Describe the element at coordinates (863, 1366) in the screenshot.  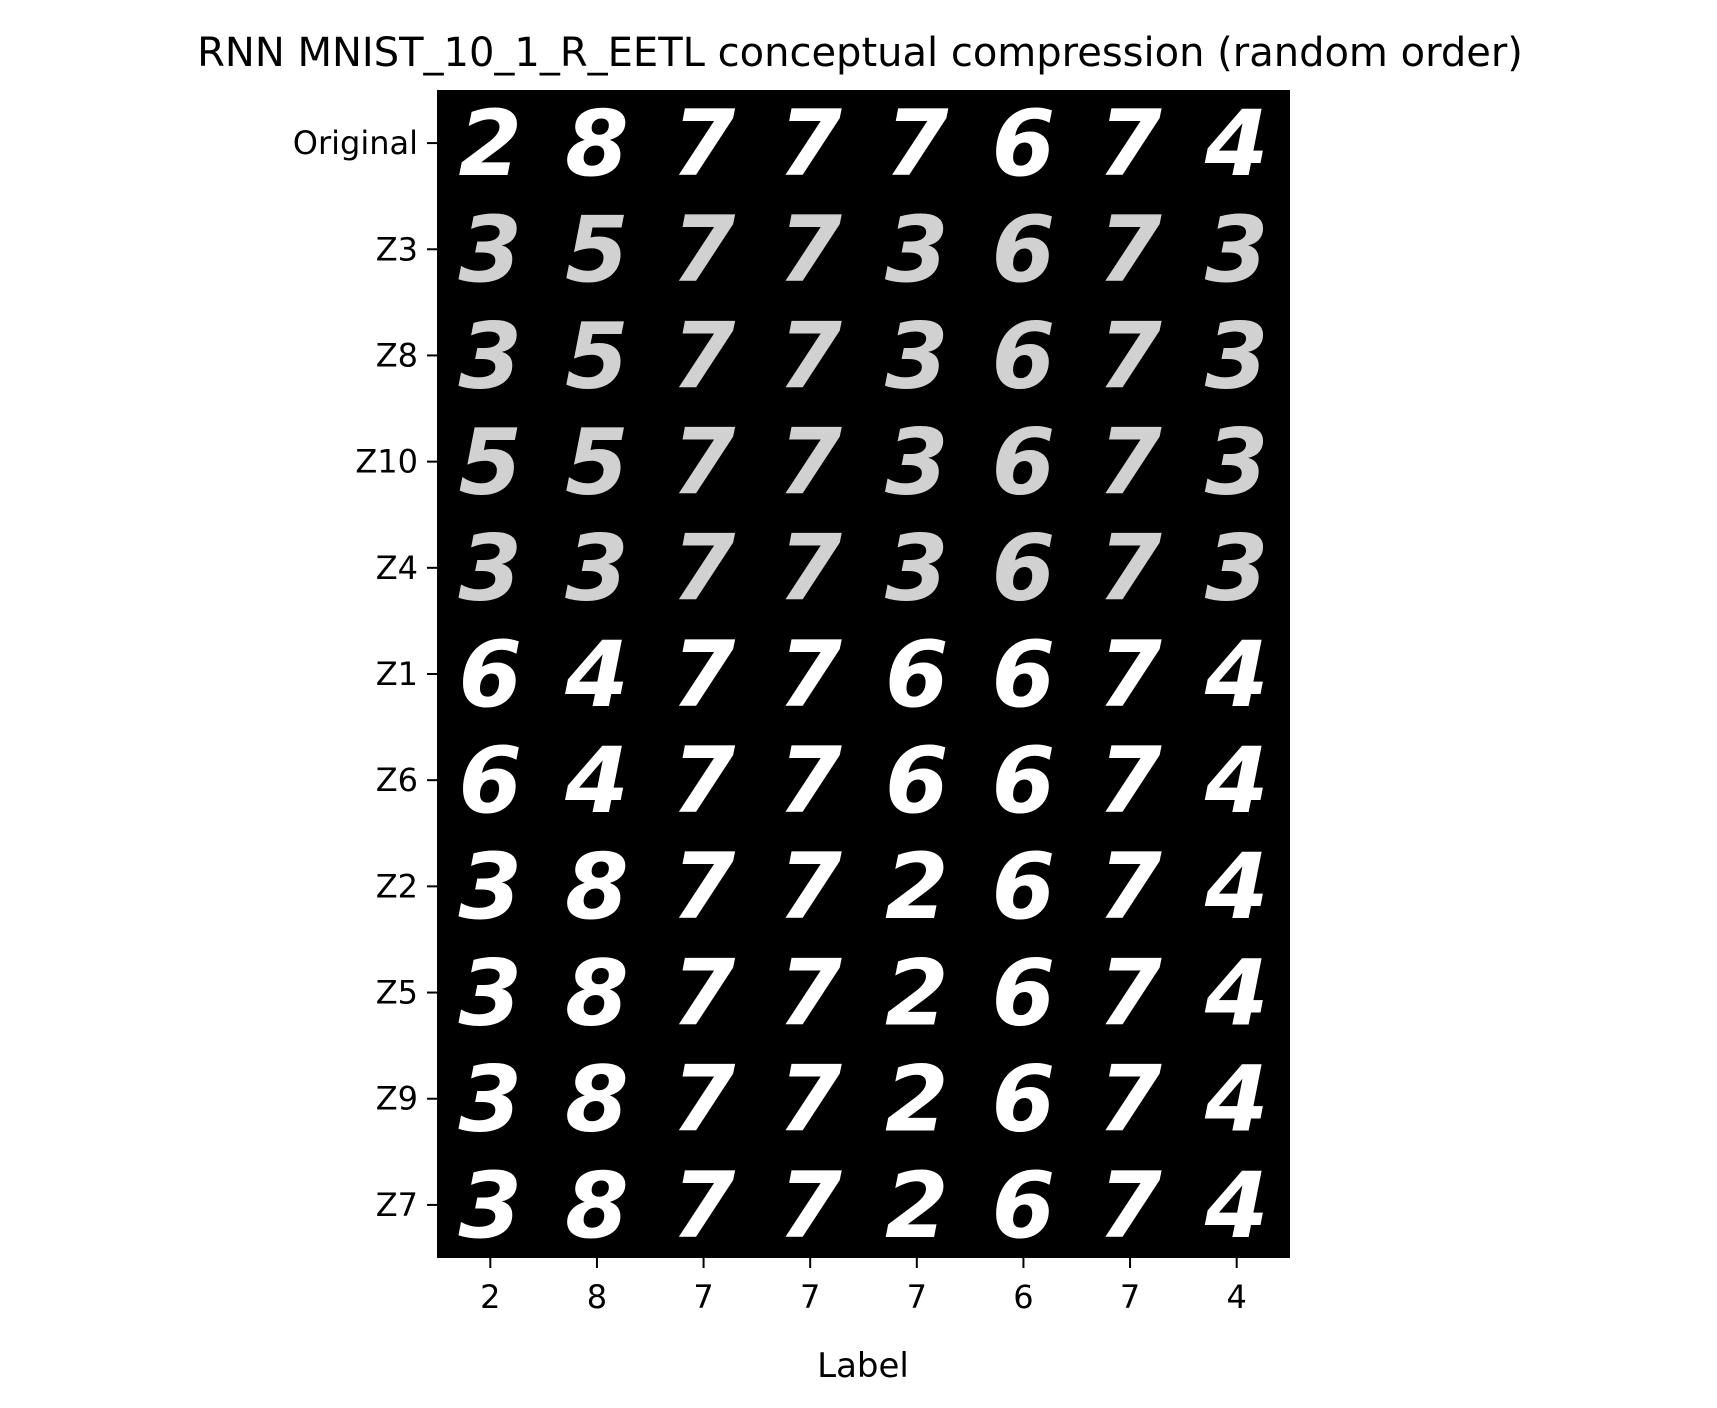
I see `x-axis-label: Label` at that location.